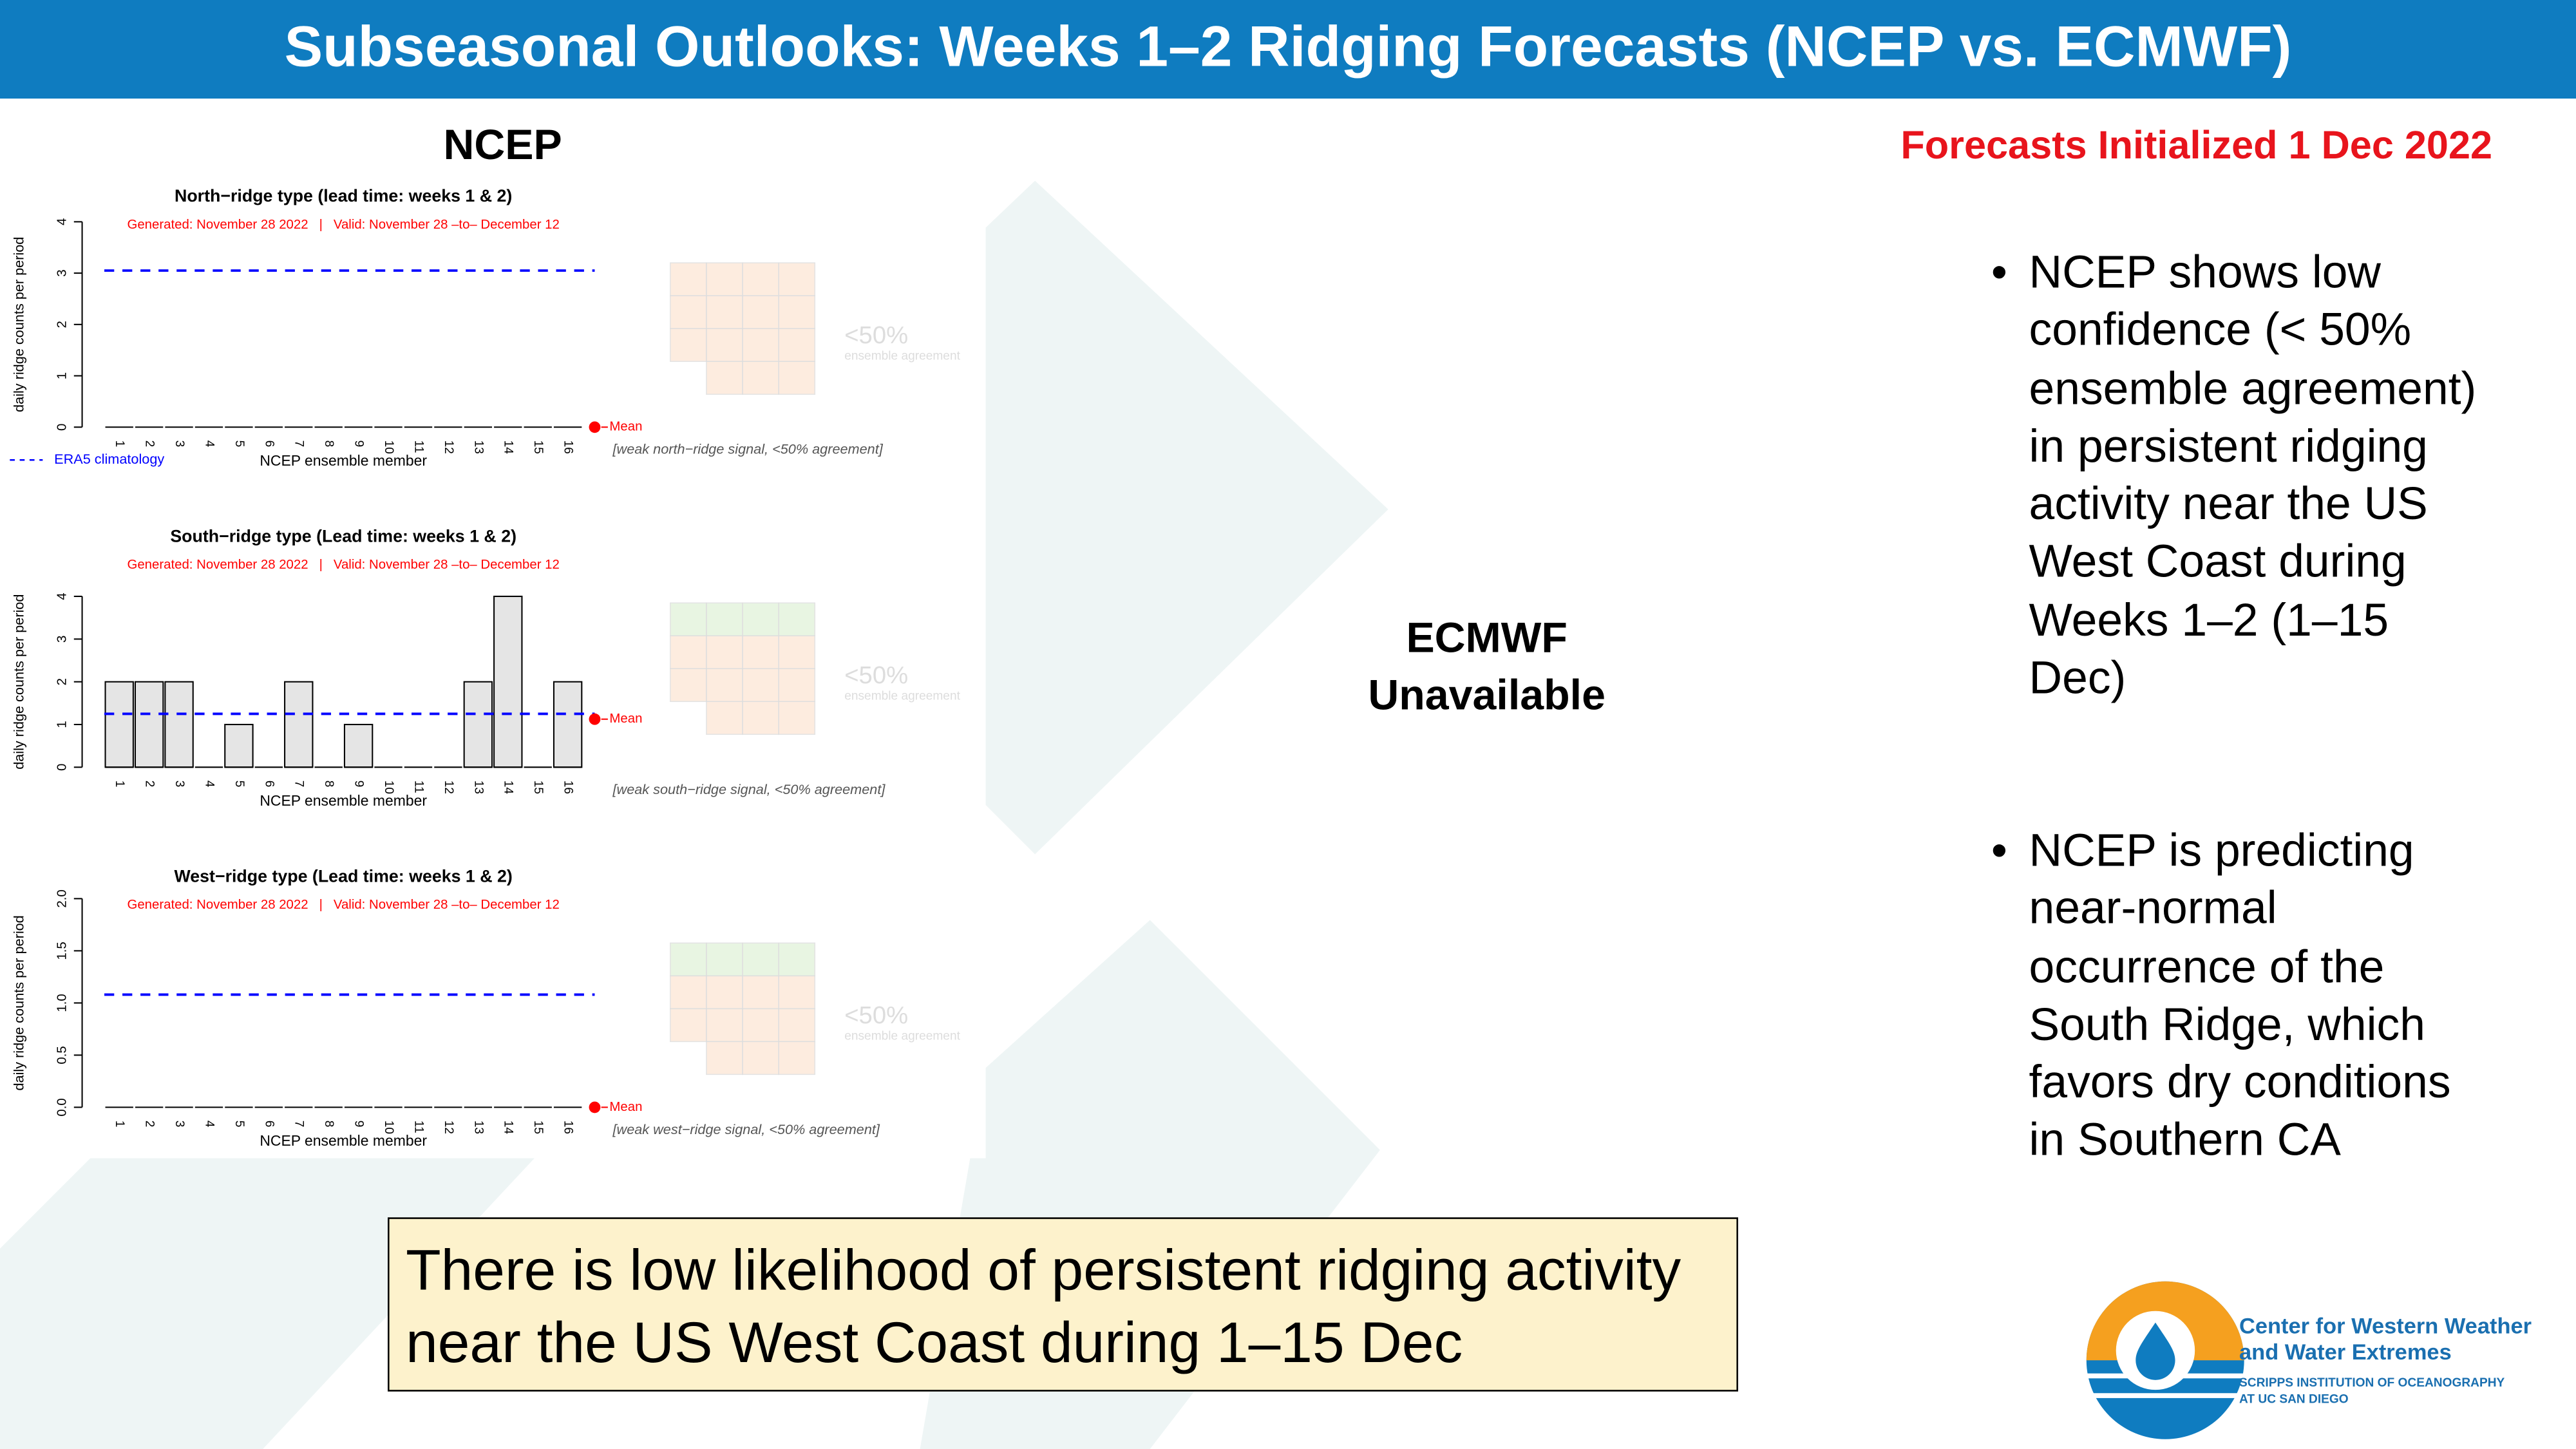 The height and width of the screenshot is (1449, 2576). I want to click on y-tick-label: 4, so click(62, 222).